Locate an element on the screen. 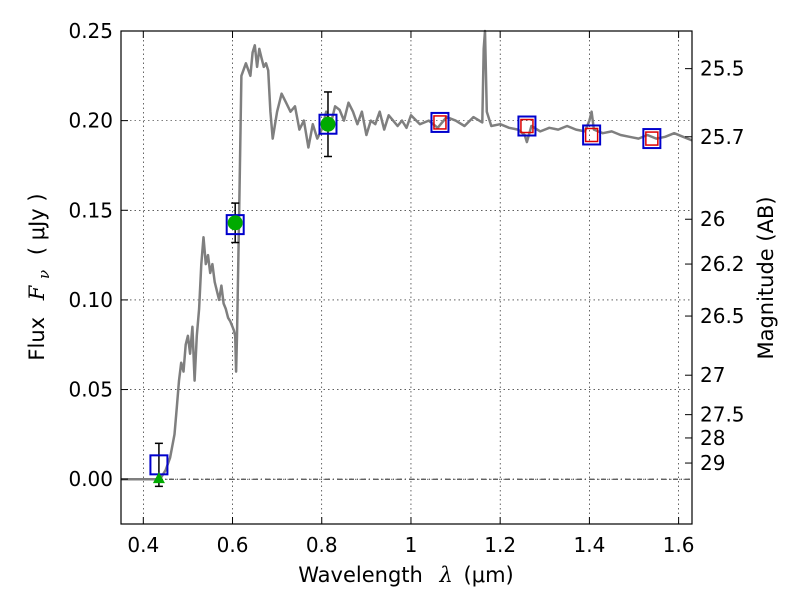 The height and width of the screenshot is (600, 800). magnitude-tick-label: 26.5 is located at coordinates (722, 316).